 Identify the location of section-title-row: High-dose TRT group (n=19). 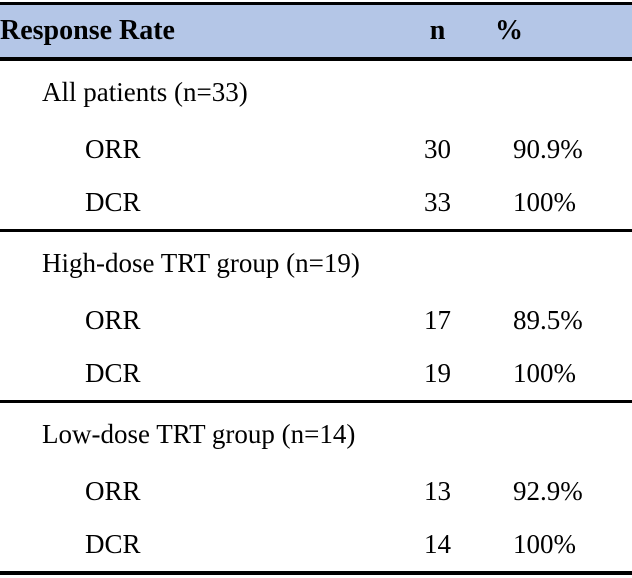
(316, 261).